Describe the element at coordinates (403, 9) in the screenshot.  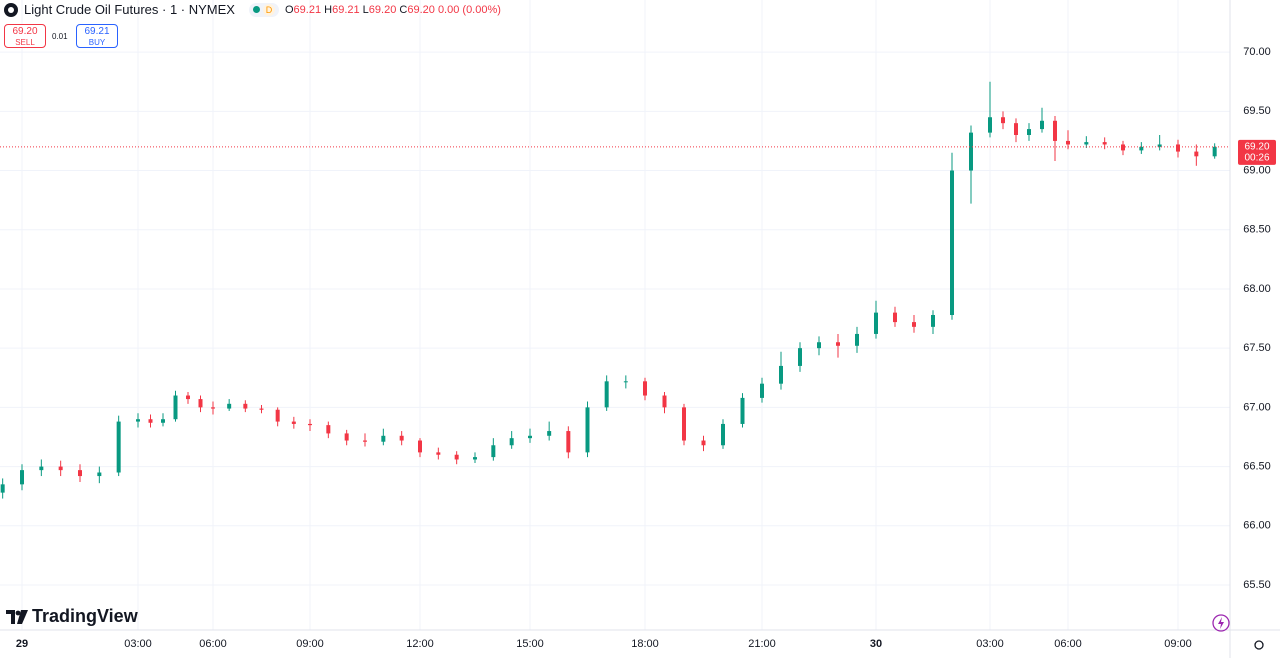
I see `c-label: C` at that location.